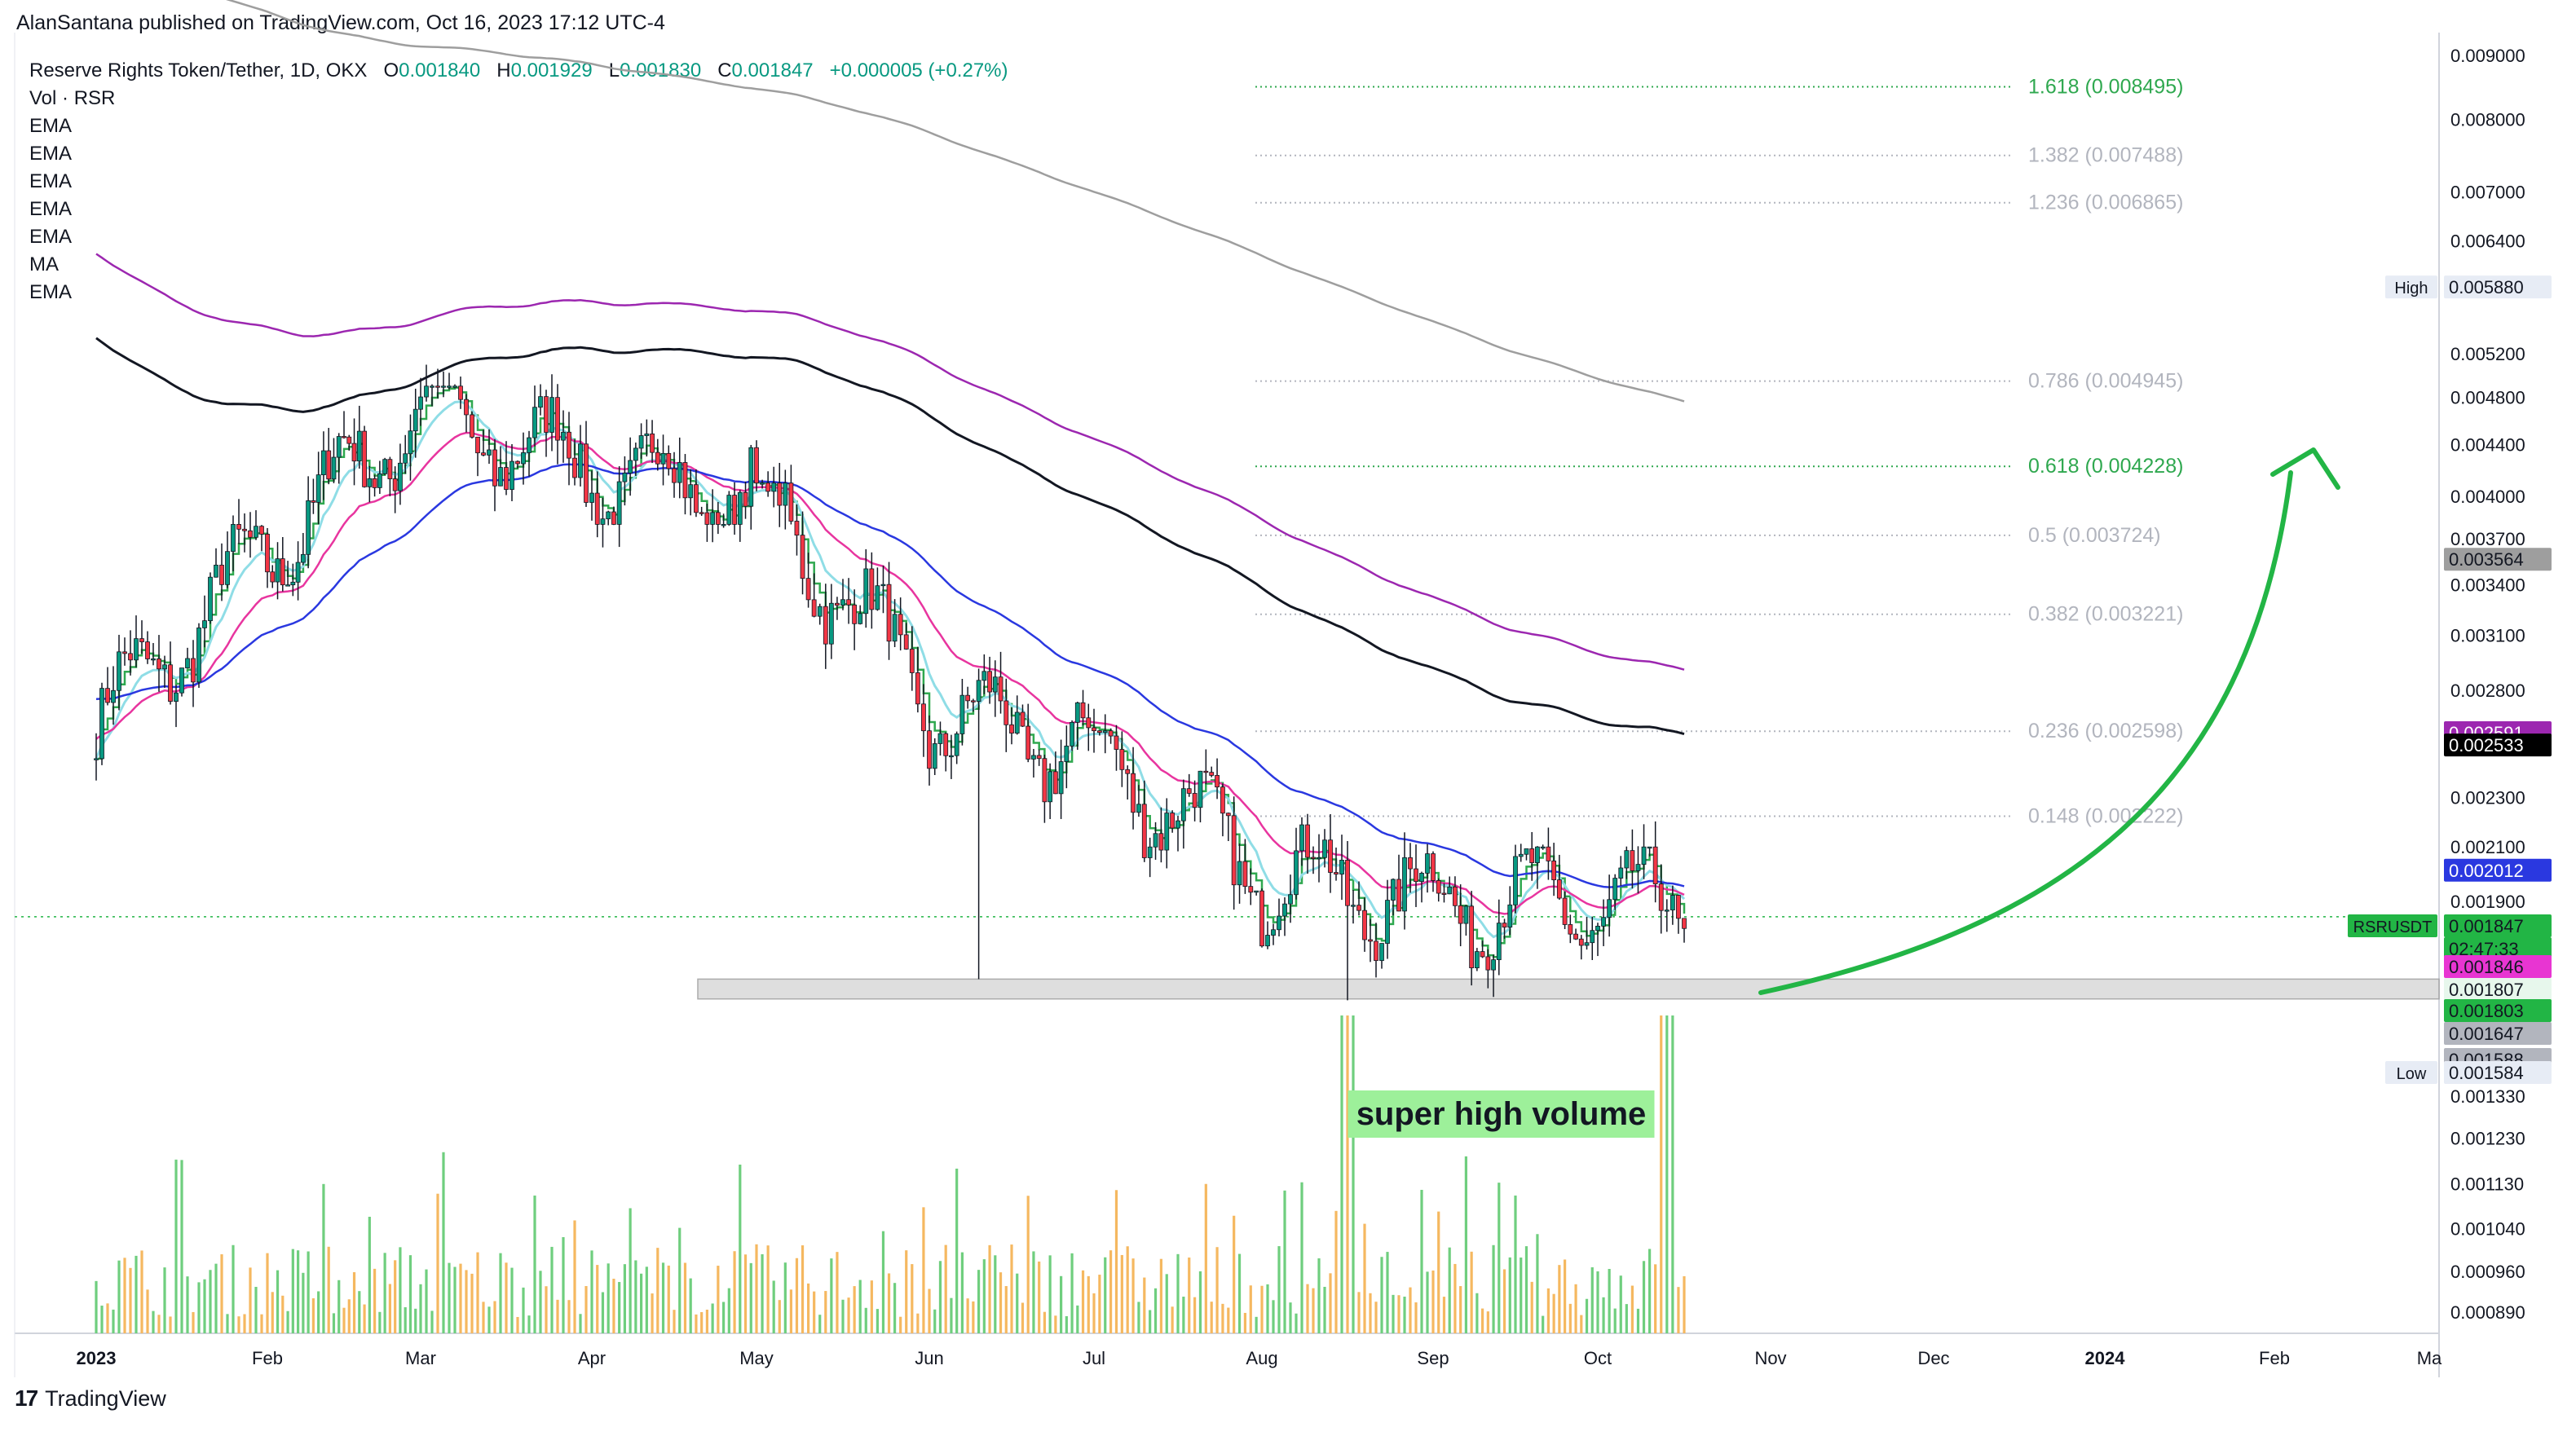 The height and width of the screenshot is (1436, 2576). What do you see at coordinates (51, 181) in the screenshot?
I see `legend-indicator-ema-3: EMA` at bounding box center [51, 181].